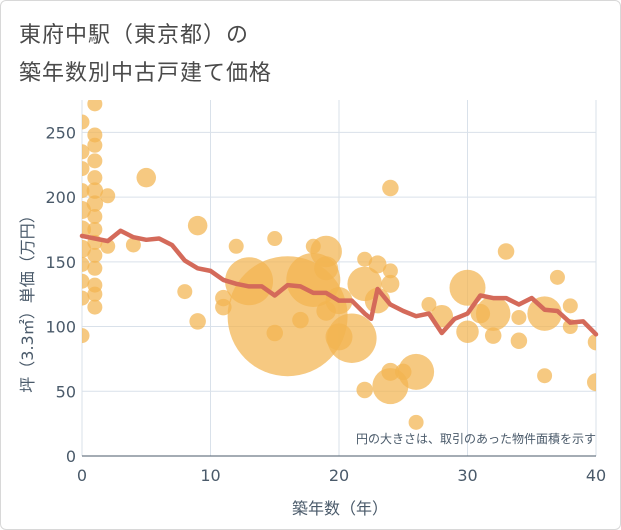 The height and width of the screenshot is (530, 621). What do you see at coordinates (60, 262) in the screenshot?
I see `y-tick-label: 150` at bounding box center [60, 262].